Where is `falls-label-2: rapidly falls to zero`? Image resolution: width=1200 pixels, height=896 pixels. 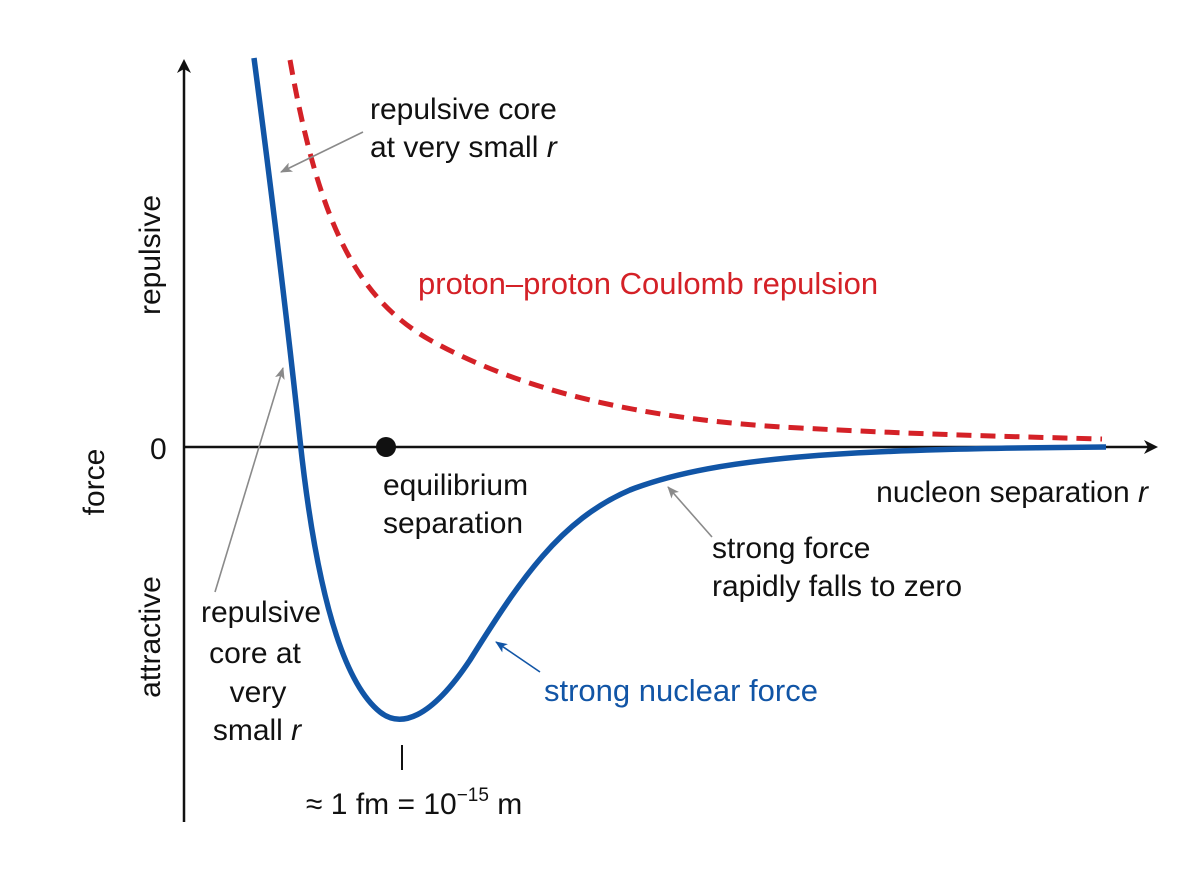 falls-label-2: rapidly falls to zero is located at coordinates (837, 586).